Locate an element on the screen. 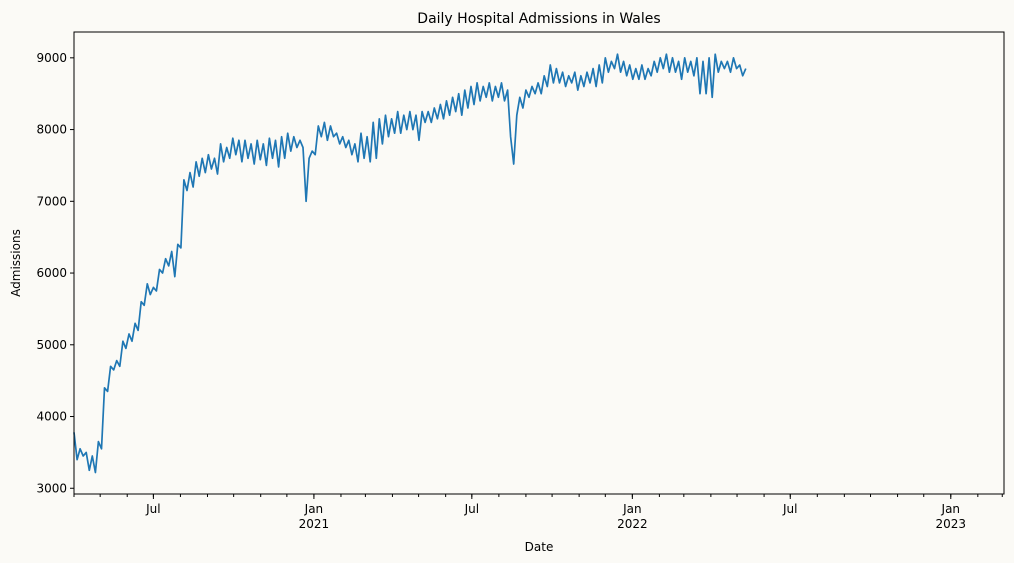 This screenshot has width=1014, height=563. chart-title: Daily Hospital Admissions in Wales is located at coordinates (538, 19).